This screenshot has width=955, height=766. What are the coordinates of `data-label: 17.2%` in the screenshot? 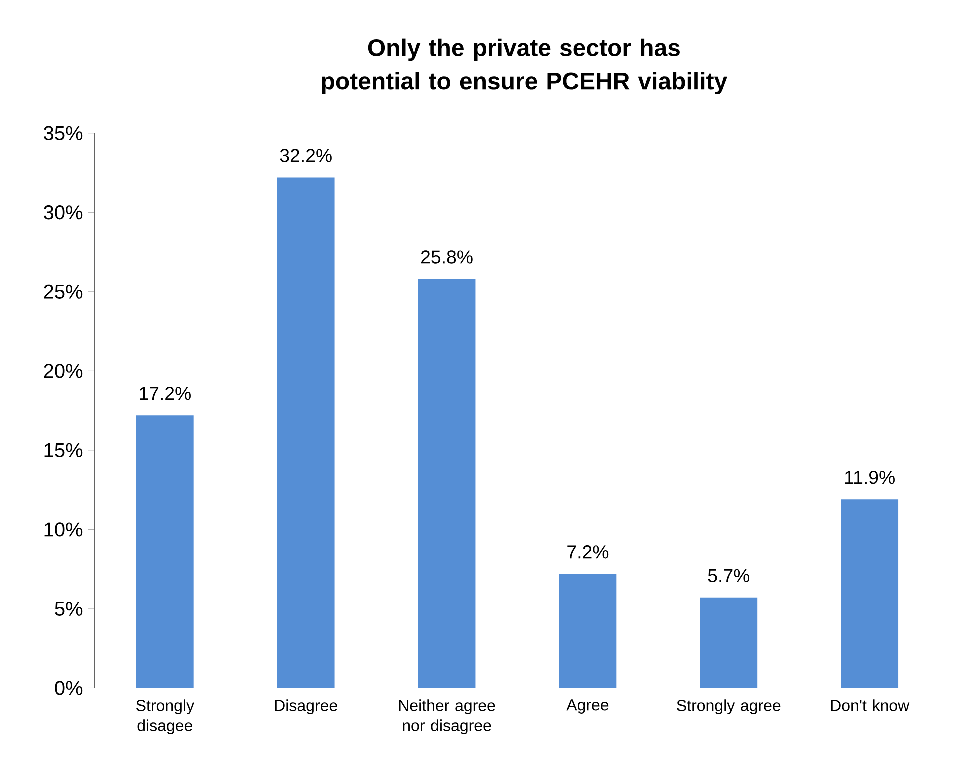 It's located at (165, 393).